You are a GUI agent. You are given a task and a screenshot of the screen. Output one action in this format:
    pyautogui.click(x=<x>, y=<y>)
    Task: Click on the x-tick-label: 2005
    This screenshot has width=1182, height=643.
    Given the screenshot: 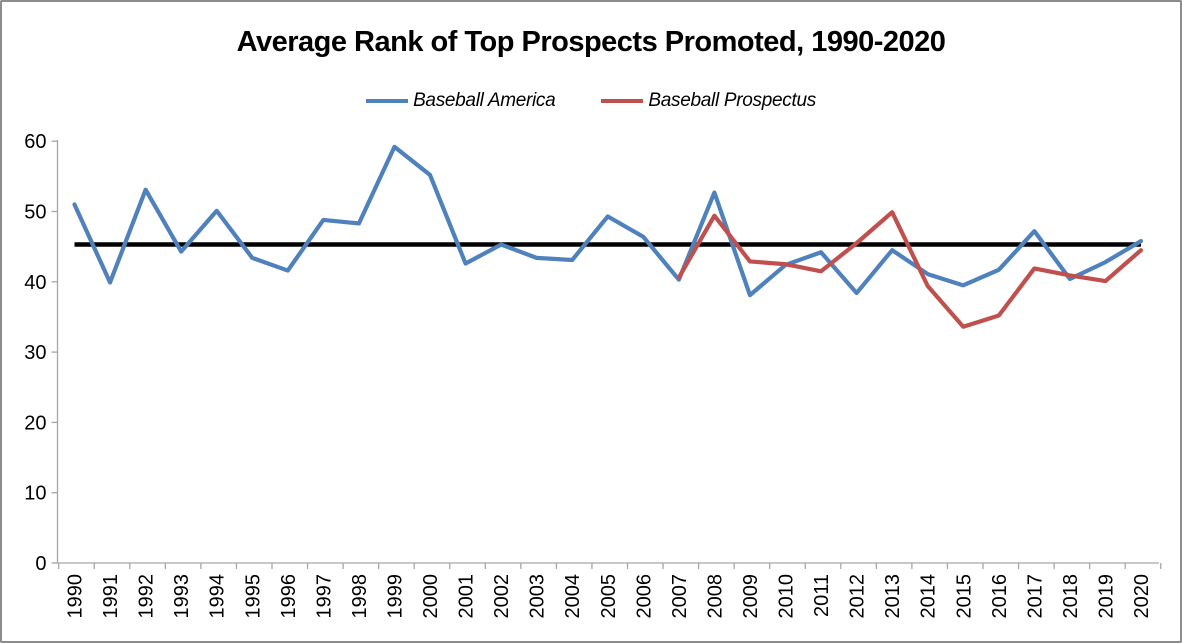 What is the action you would take?
    pyautogui.click(x=609, y=596)
    